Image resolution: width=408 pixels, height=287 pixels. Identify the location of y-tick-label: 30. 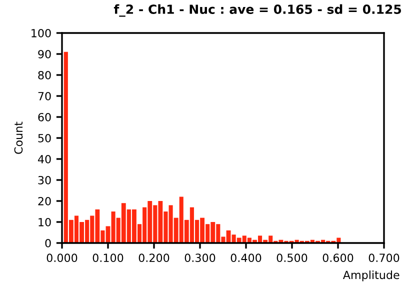
(44, 180).